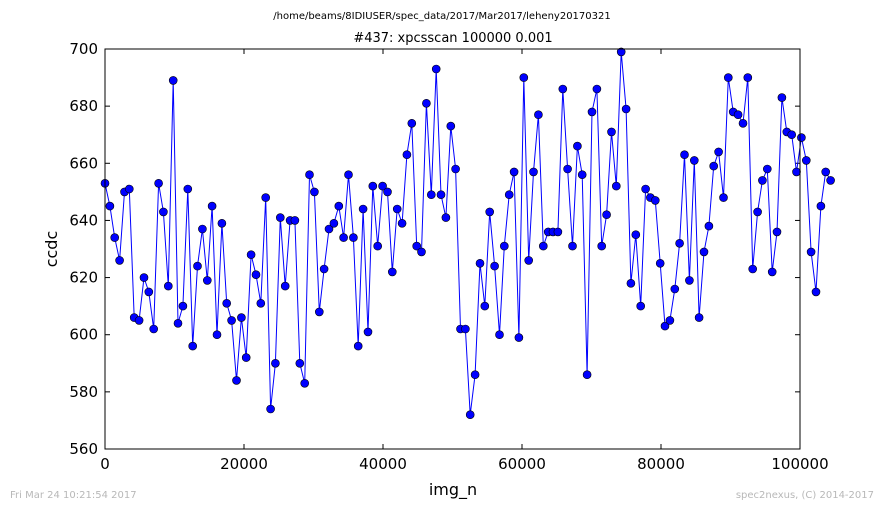  I want to click on x-tick-label: 0, so click(105, 464).